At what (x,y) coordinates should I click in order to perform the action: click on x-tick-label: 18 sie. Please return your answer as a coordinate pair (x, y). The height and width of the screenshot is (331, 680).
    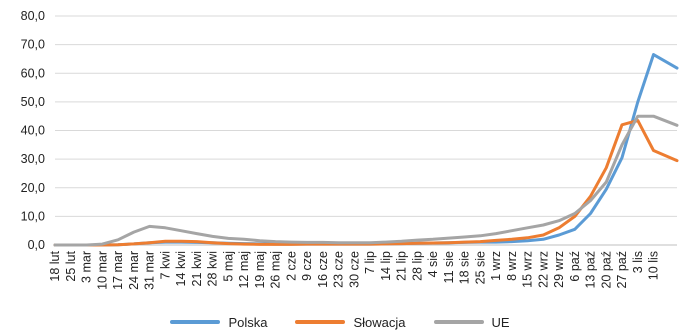
    Looking at the image, I should click on (465, 267).